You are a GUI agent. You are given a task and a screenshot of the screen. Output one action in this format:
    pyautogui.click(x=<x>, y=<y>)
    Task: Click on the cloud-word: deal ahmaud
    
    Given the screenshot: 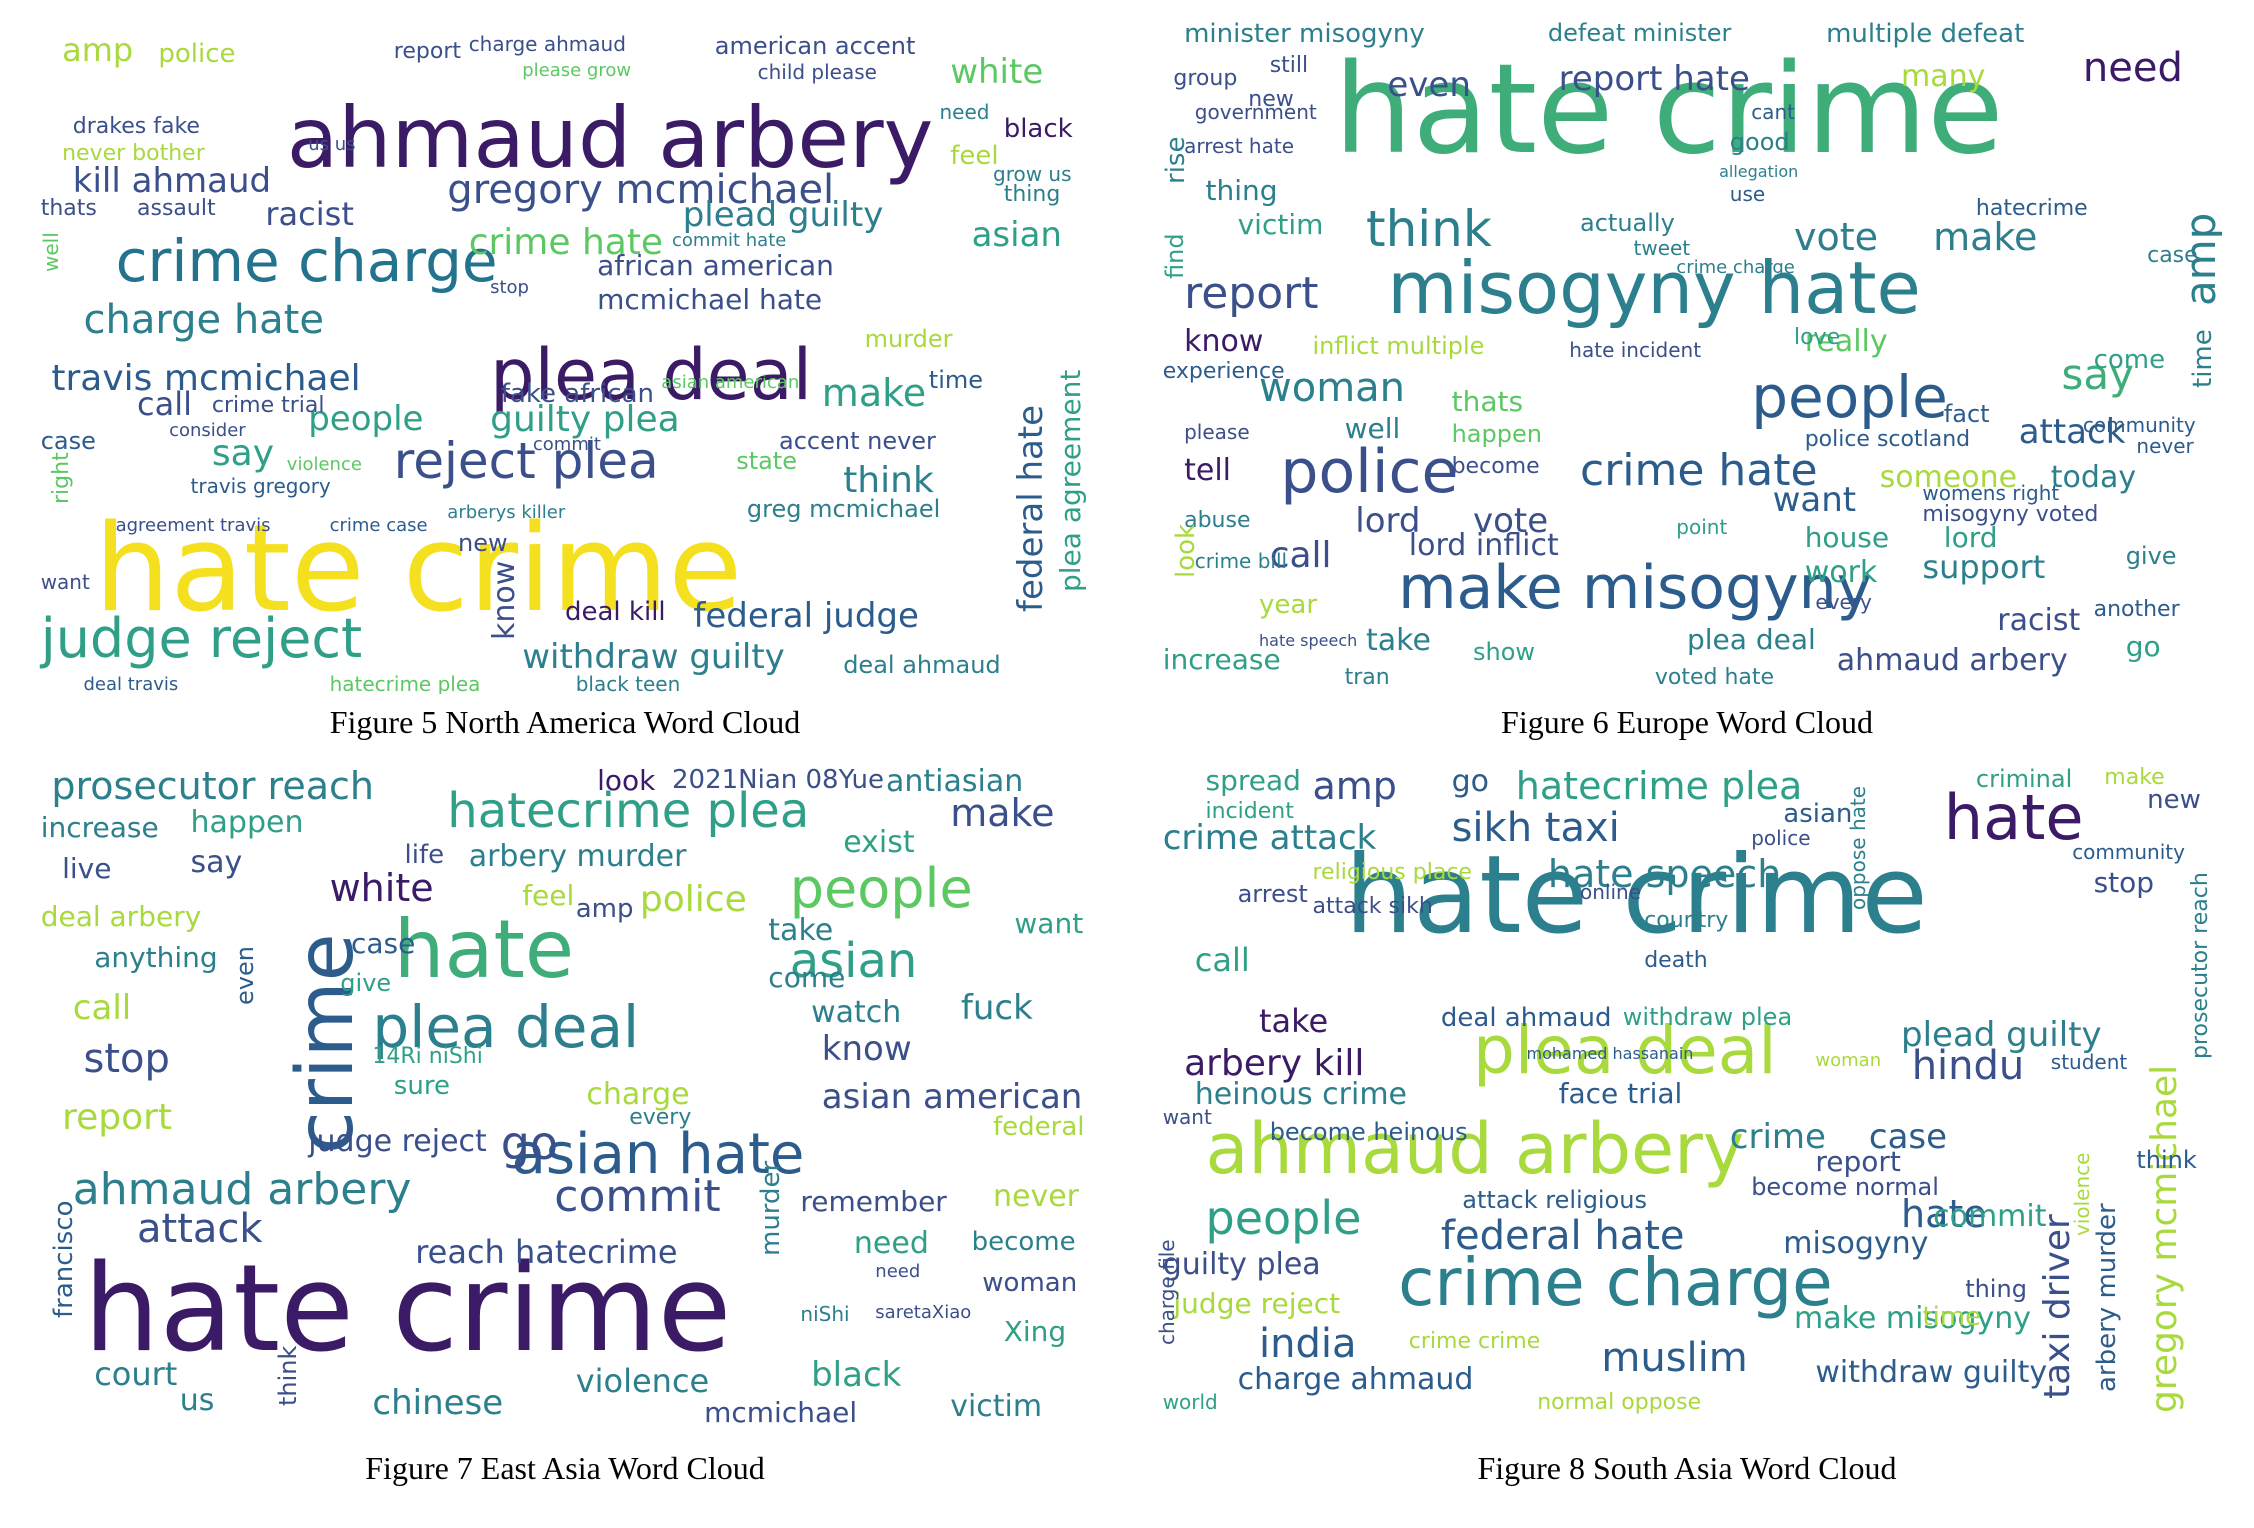 What is the action you would take?
    pyautogui.click(x=1526, y=1017)
    